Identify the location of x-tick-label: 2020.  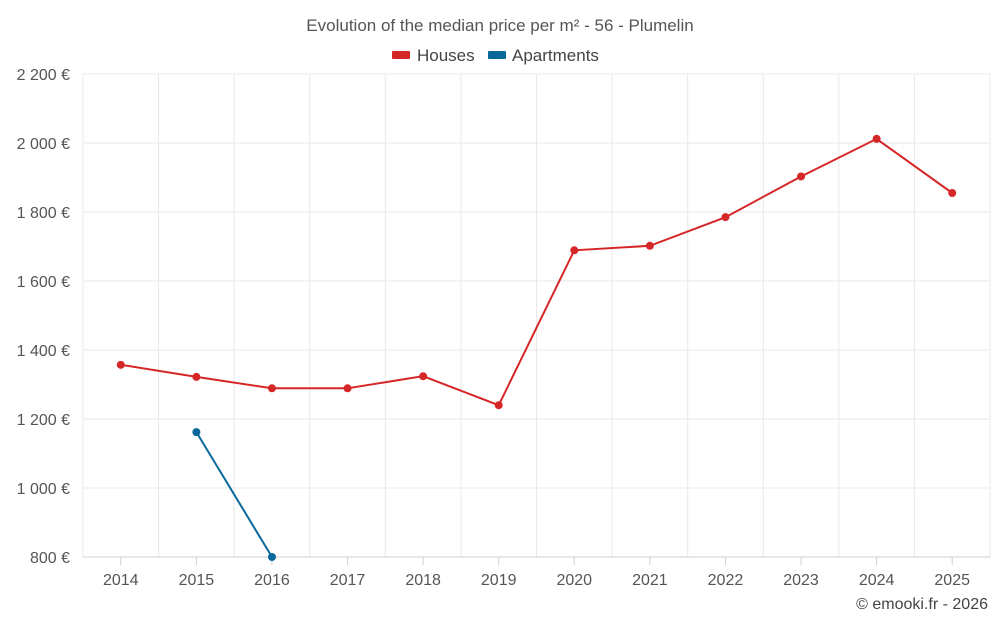
(574, 580).